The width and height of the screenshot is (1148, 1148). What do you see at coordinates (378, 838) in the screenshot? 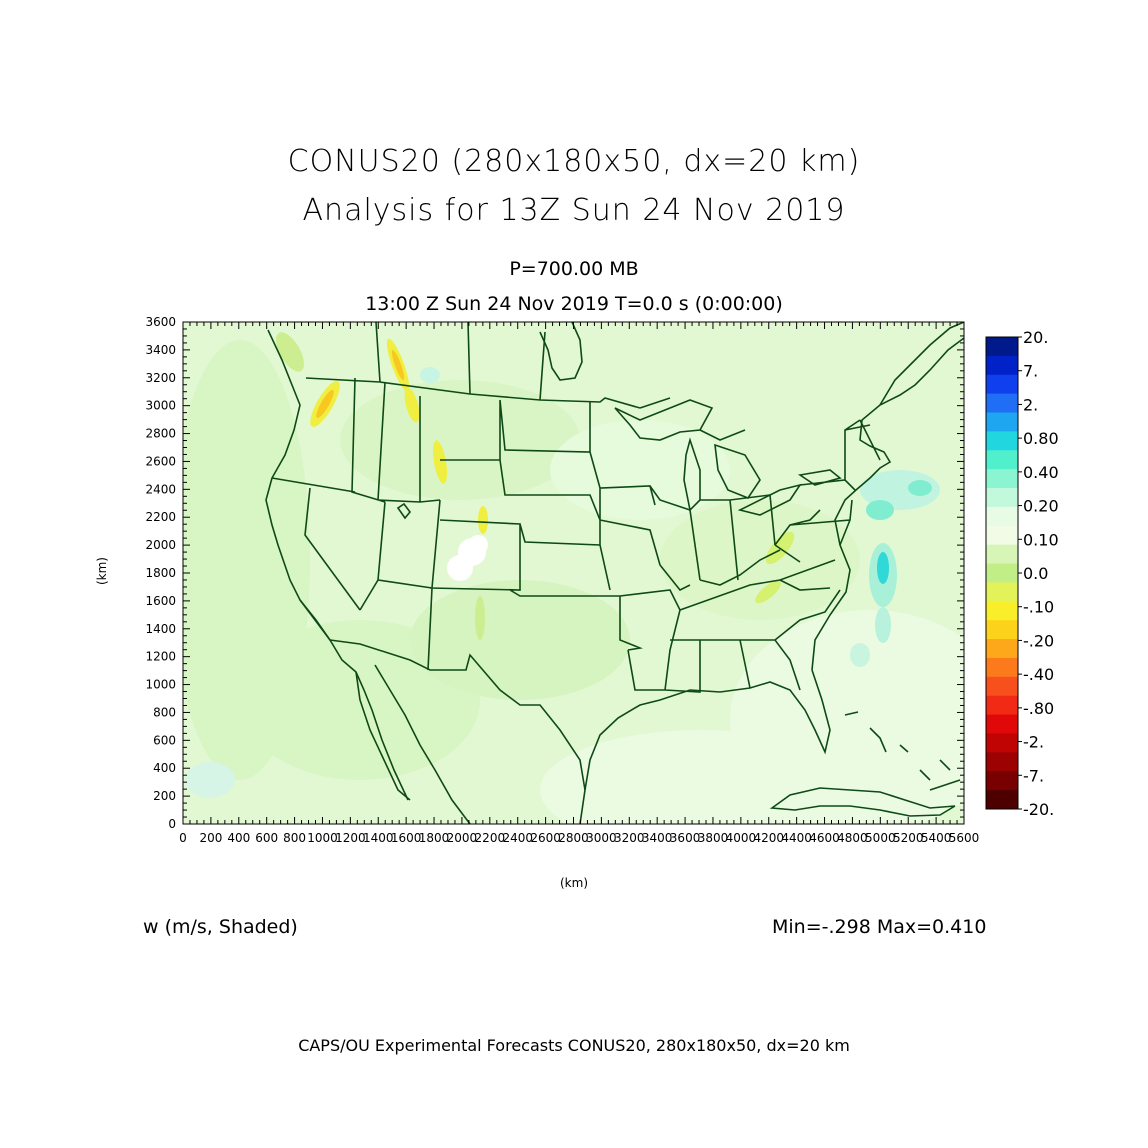
I see `x-tick-label: 1400` at bounding box center [378, 838].